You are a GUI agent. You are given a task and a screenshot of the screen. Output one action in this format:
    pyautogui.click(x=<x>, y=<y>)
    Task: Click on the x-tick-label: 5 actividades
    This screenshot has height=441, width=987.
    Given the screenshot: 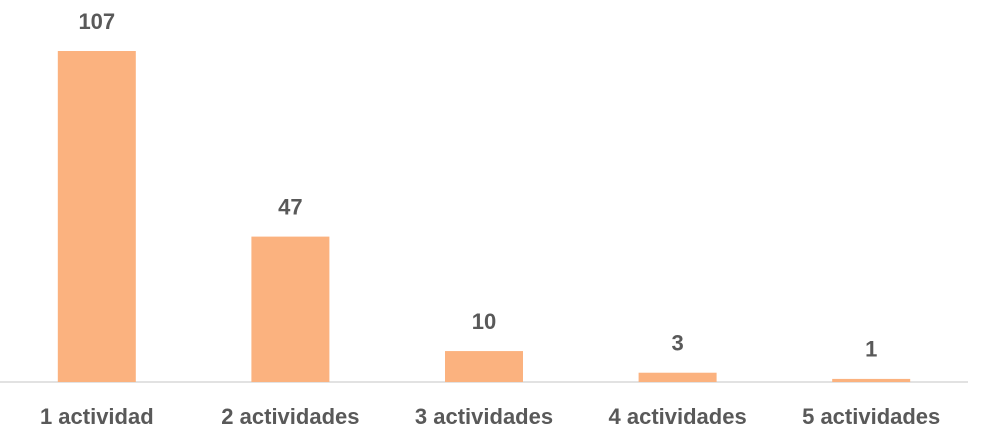 What is the action you would take?
    pyautogui.click(x=871, y=416)
    